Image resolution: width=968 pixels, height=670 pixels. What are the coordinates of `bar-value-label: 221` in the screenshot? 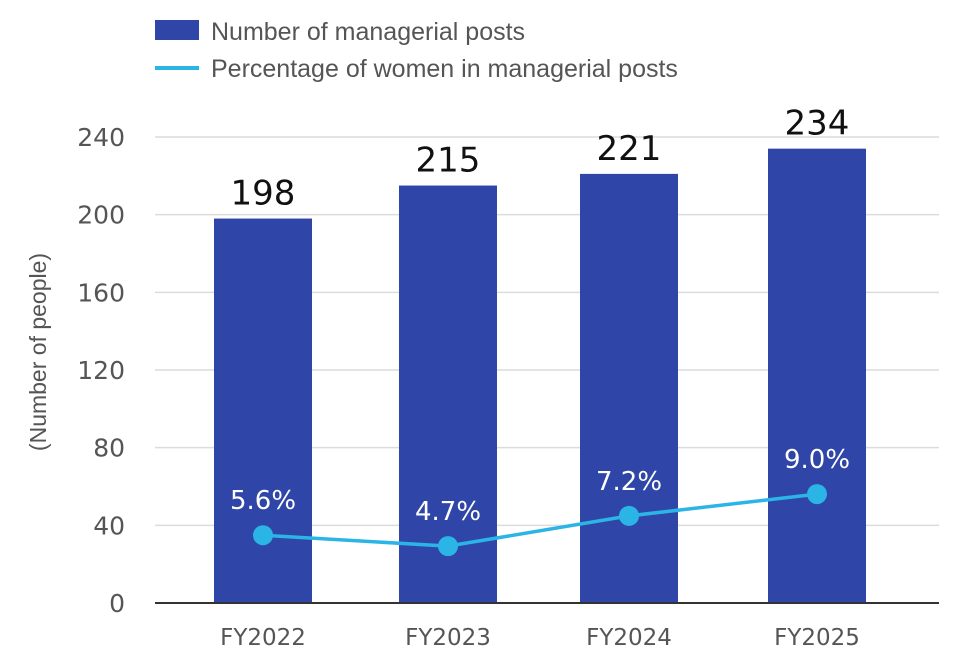 It's located at (629, 149).